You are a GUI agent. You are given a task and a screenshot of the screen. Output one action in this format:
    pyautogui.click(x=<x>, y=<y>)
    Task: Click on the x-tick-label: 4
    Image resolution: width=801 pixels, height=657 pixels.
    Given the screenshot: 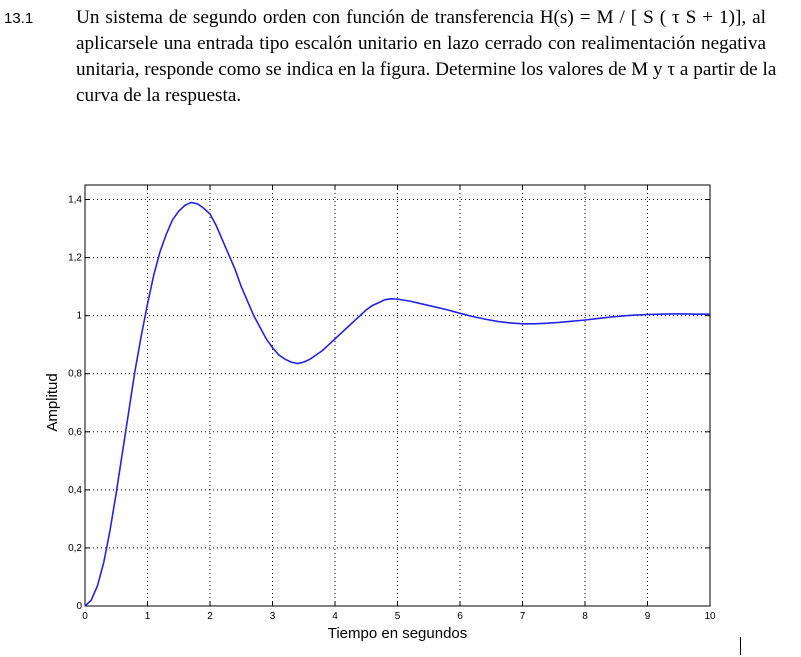 What is the action you would take?
    pyautogui.click(x=335, y=616)
    